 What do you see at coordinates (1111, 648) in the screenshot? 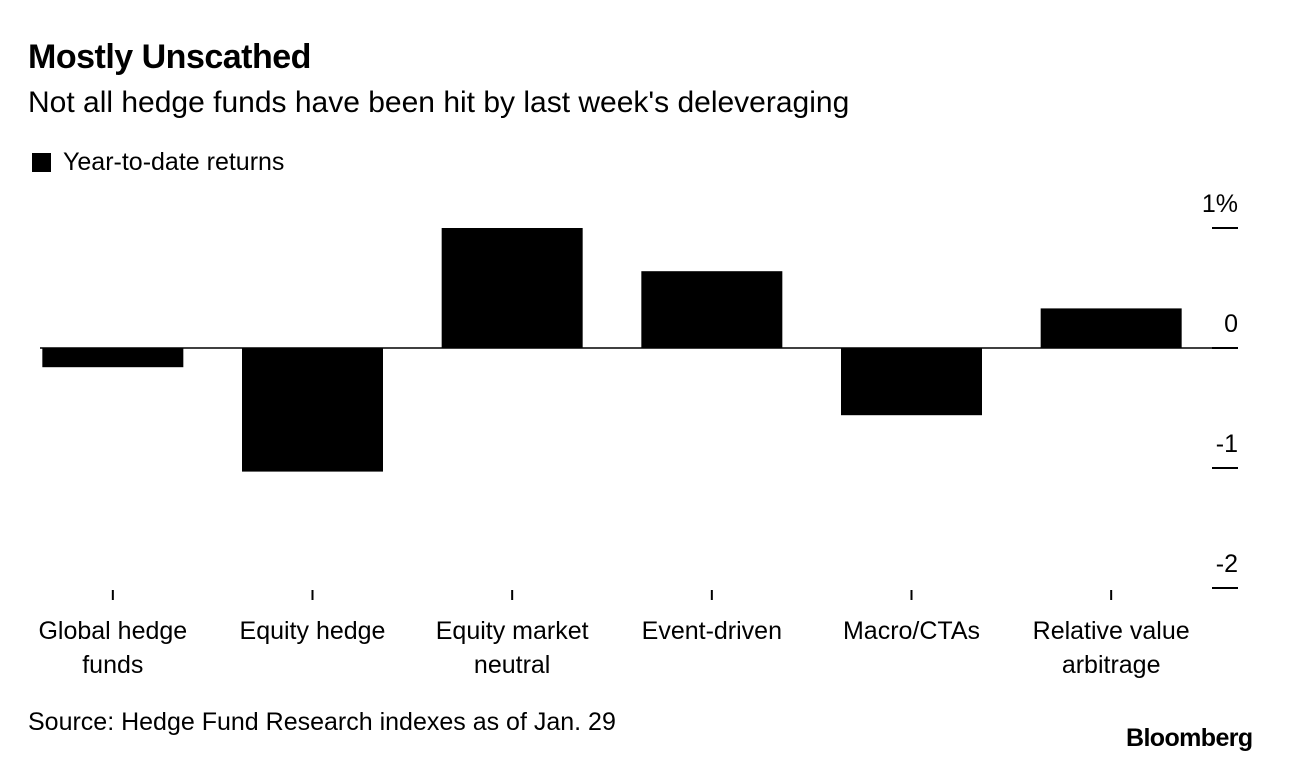
I see `x-label-5: Relative value arbitrage` at bounding box center [1111, 648].